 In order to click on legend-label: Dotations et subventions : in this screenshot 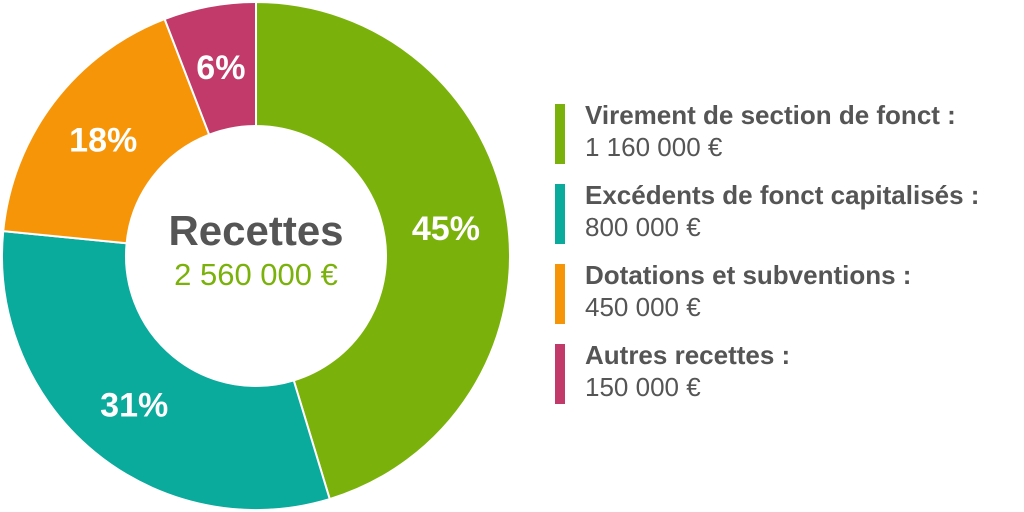, I will do `click(748, 275)`.